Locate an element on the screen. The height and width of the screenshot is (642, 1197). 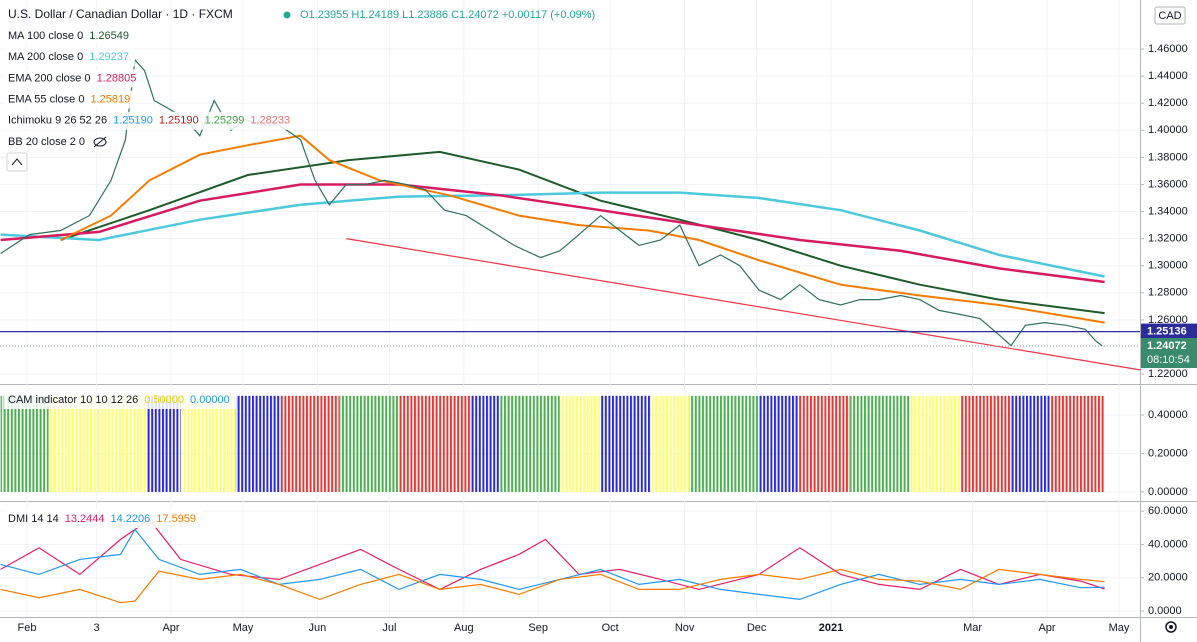
legend-name: CAM indicator 10 10 12 26 is located at coordinates (73, 400).